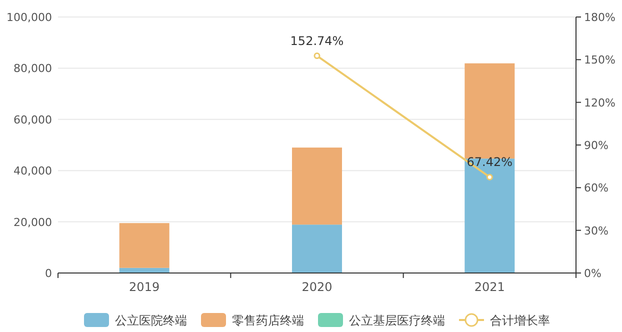 The height and width of the screenshot is (332, 622). I want to click on legend-label: 零售药店终端, so click(268, 321).